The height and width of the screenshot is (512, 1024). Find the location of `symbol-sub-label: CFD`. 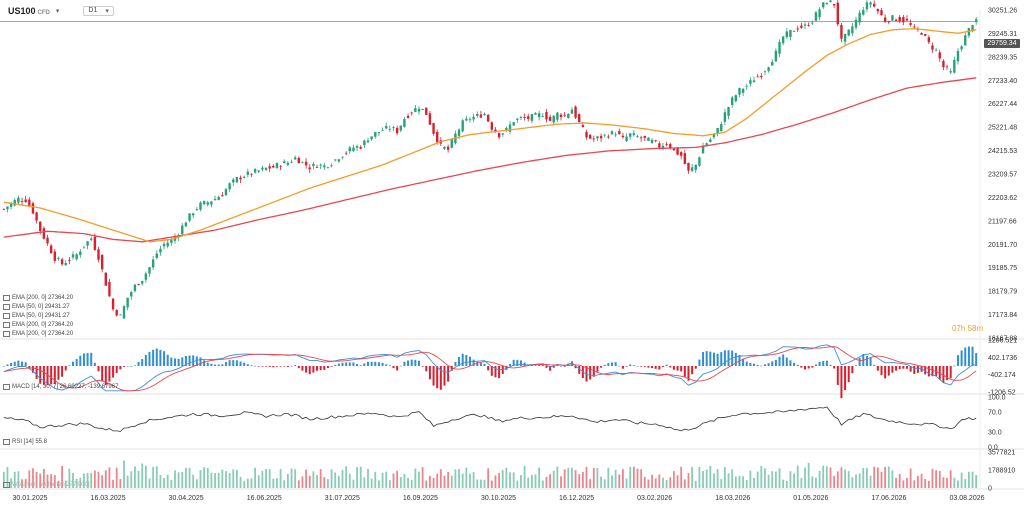

symbol-sub-label: CFD is located at coordinates (43, 13).